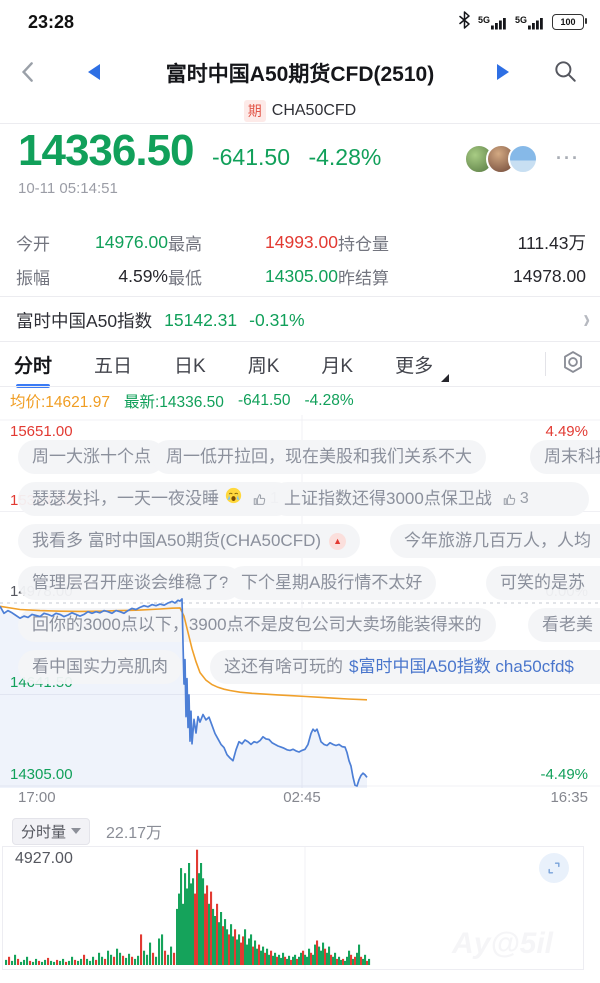  What do you see at coordinates (173, 402) in the screenshot?
I see `legend-last: 最新:14336.50` at bounding box center [173, 402].